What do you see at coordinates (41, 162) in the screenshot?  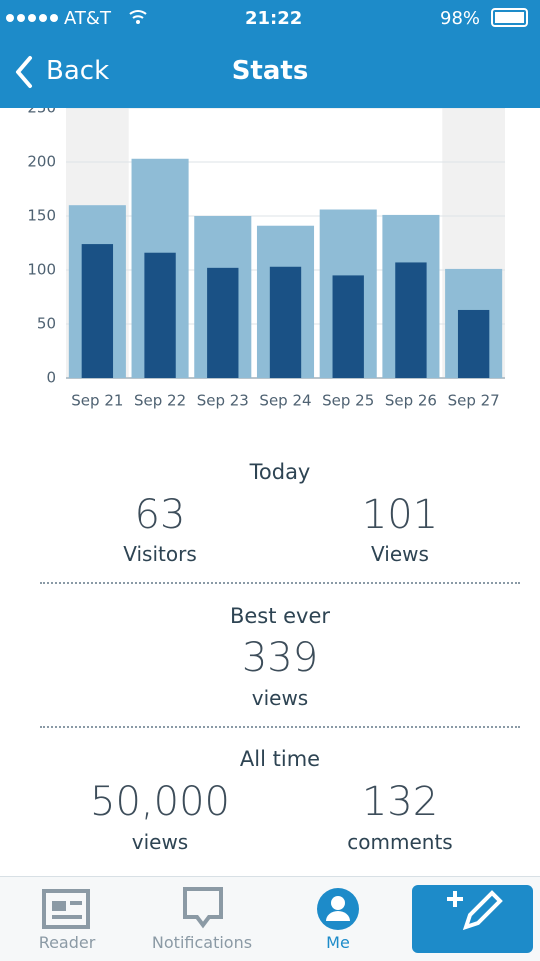 I see `y-tick-label: 200` at bounding box center [41, 162].